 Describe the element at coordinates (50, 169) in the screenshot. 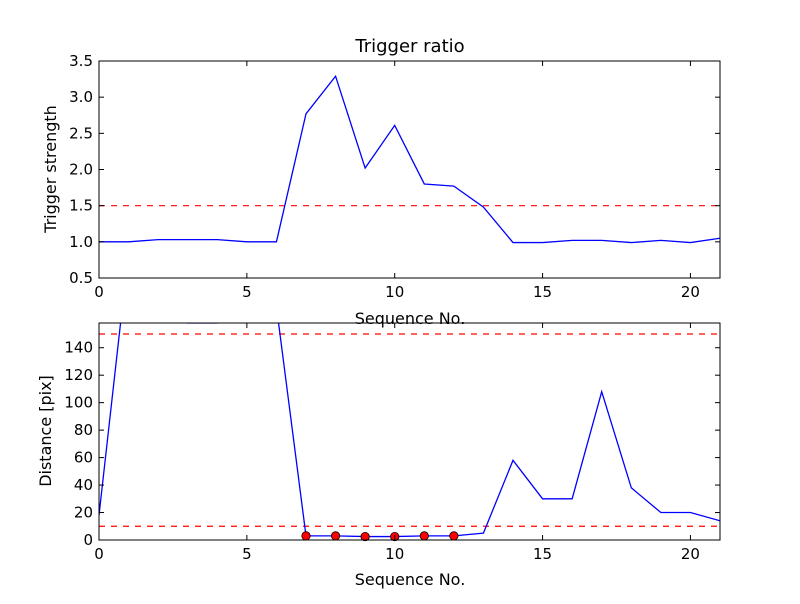

I see `y-axis-label: Trigger strength` at that location.